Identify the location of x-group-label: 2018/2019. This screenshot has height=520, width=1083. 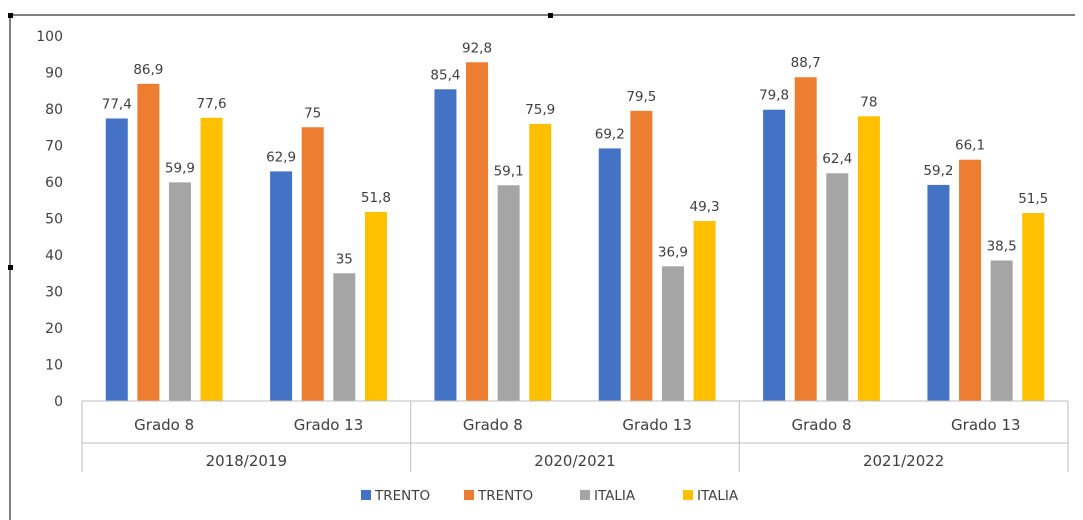
(246, 461).